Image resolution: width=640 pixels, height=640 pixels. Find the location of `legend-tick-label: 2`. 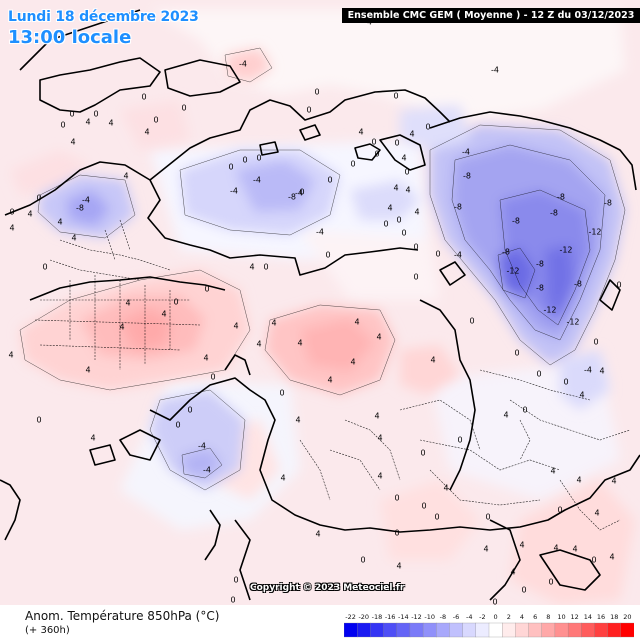

legend-tick-label: 2 is located at coordinates (509, 617).